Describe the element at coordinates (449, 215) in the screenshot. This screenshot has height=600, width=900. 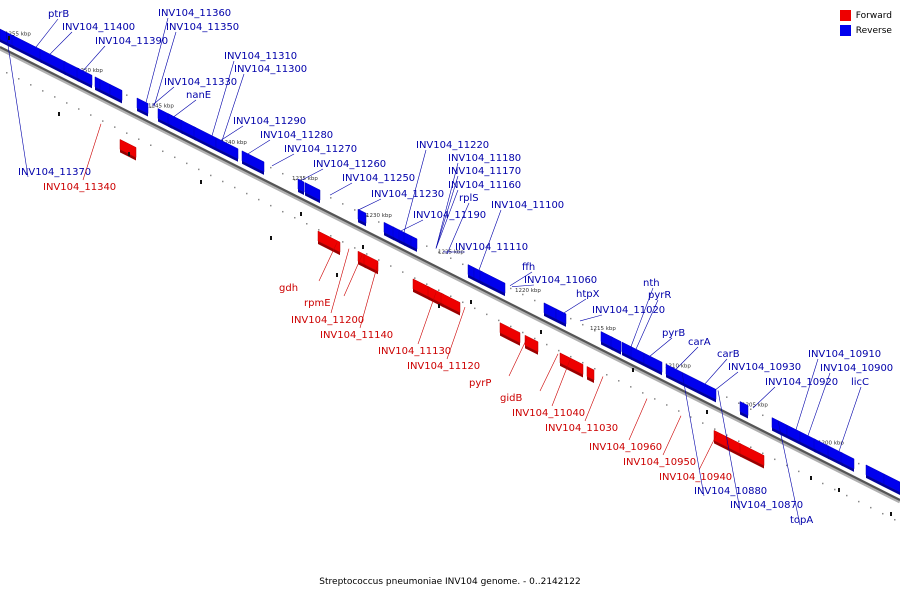
I see `gene-label-inv104-11190: INV104_11190` at that location.